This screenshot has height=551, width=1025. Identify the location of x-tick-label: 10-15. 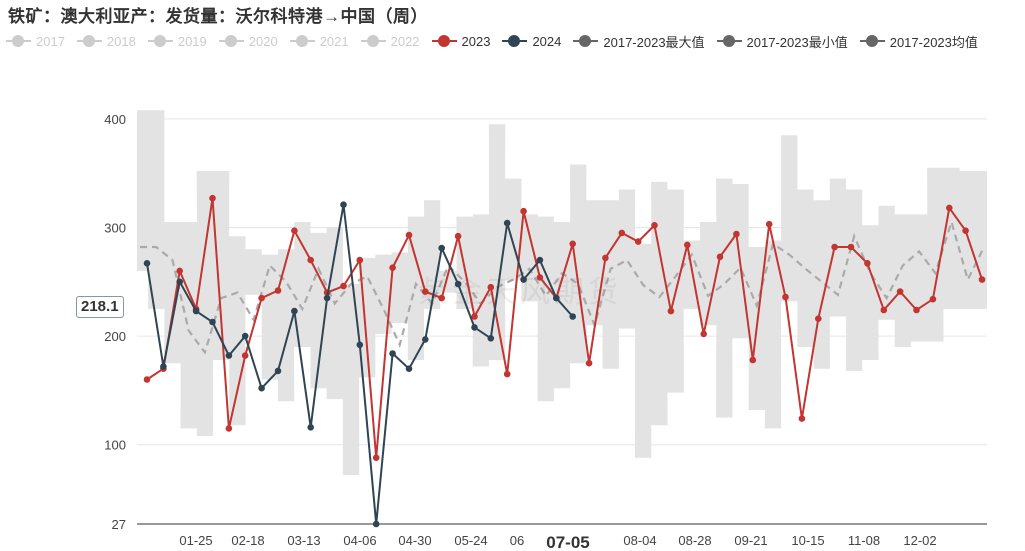
(807, 540).